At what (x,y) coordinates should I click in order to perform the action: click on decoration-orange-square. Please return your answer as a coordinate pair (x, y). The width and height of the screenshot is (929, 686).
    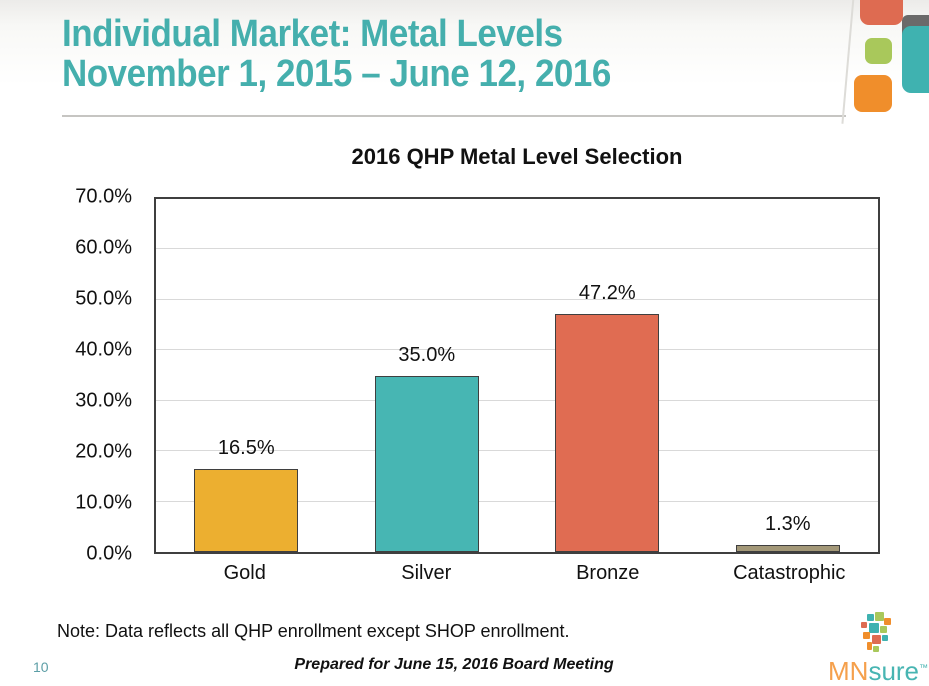
    Looking at the image, I should click on (873, 93).